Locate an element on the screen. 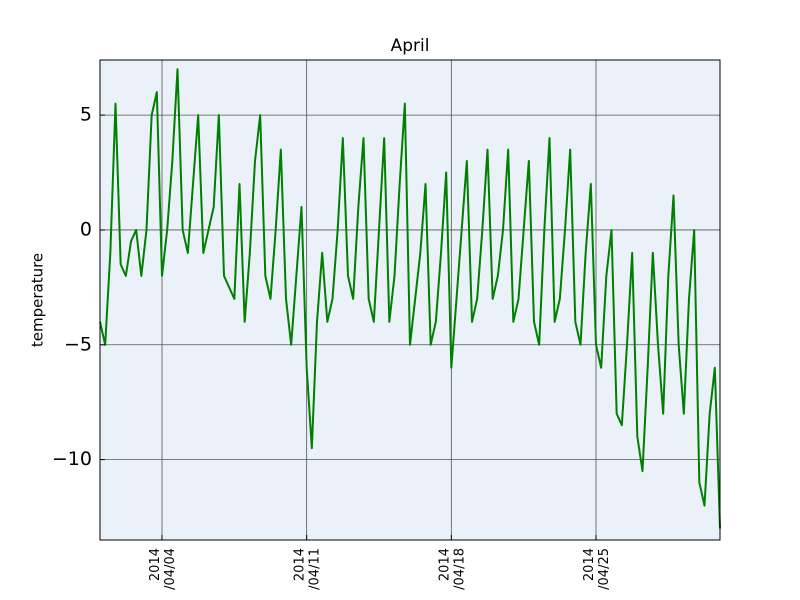 The image size is (800, 600). x-tick-label: 2014/04/25 is located at coordinates (597, 569).